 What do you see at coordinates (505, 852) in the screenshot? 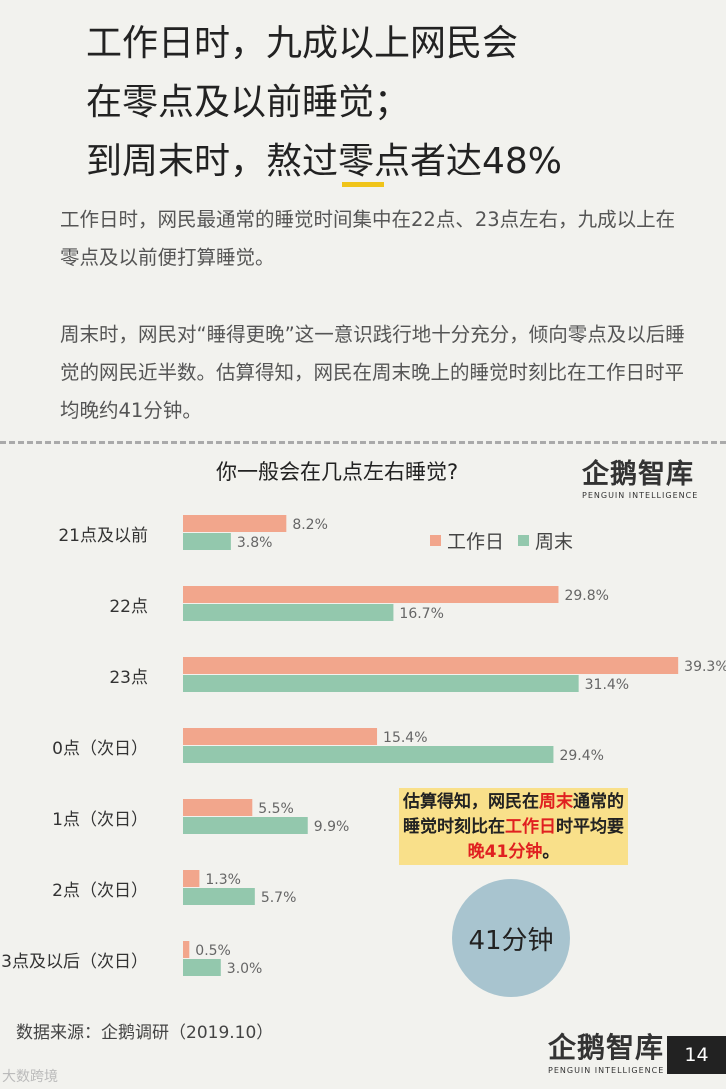
I see `callout-highlight-41min: 晚41分钟` at bounding box center [505, 852].